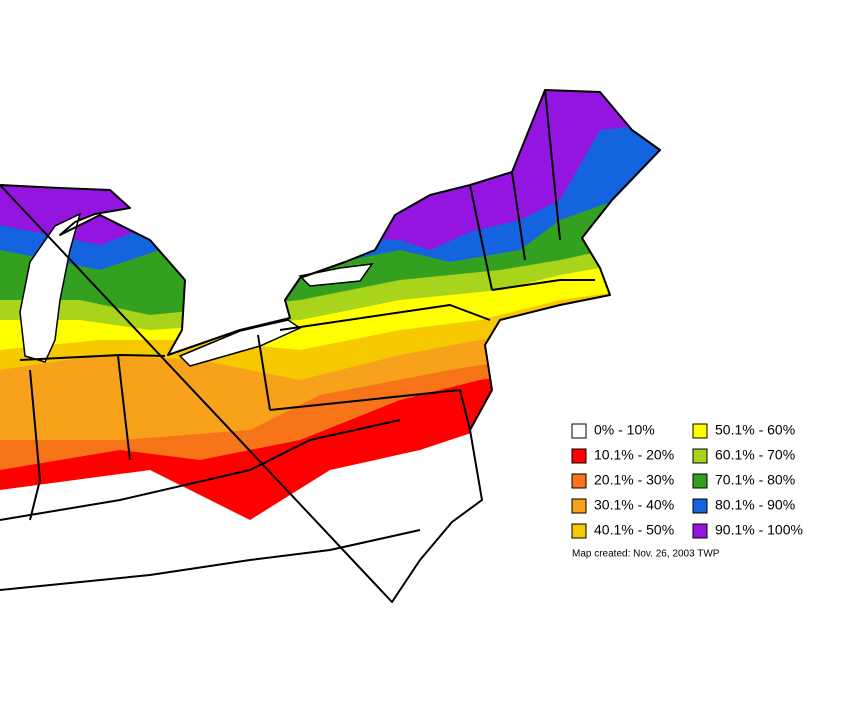  What do you see at coordinates (124, 408) in the screenshot?
I see `border-indiana-ohio` at bounding box center [124, 408].